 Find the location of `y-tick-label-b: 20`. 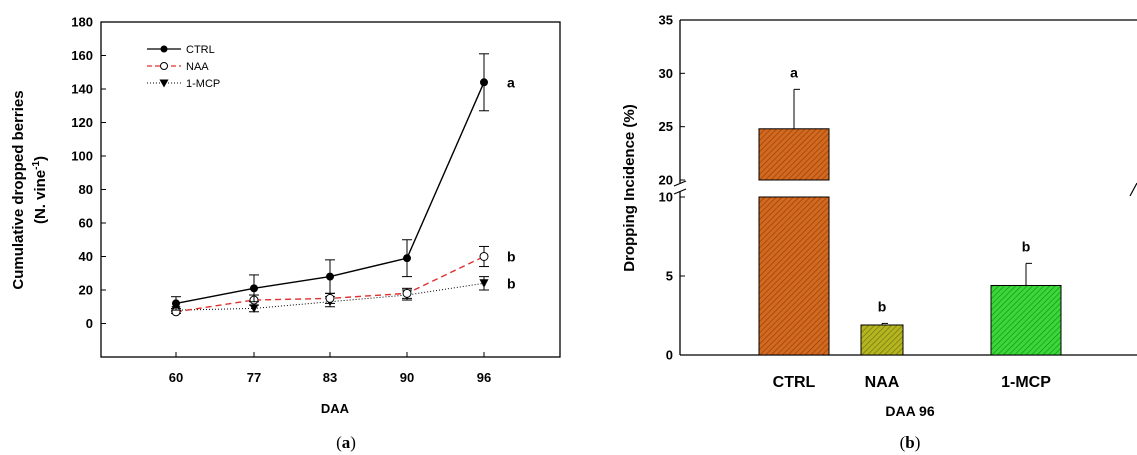

y-tick-label-b: 20 is located at coordinates (666, 180).